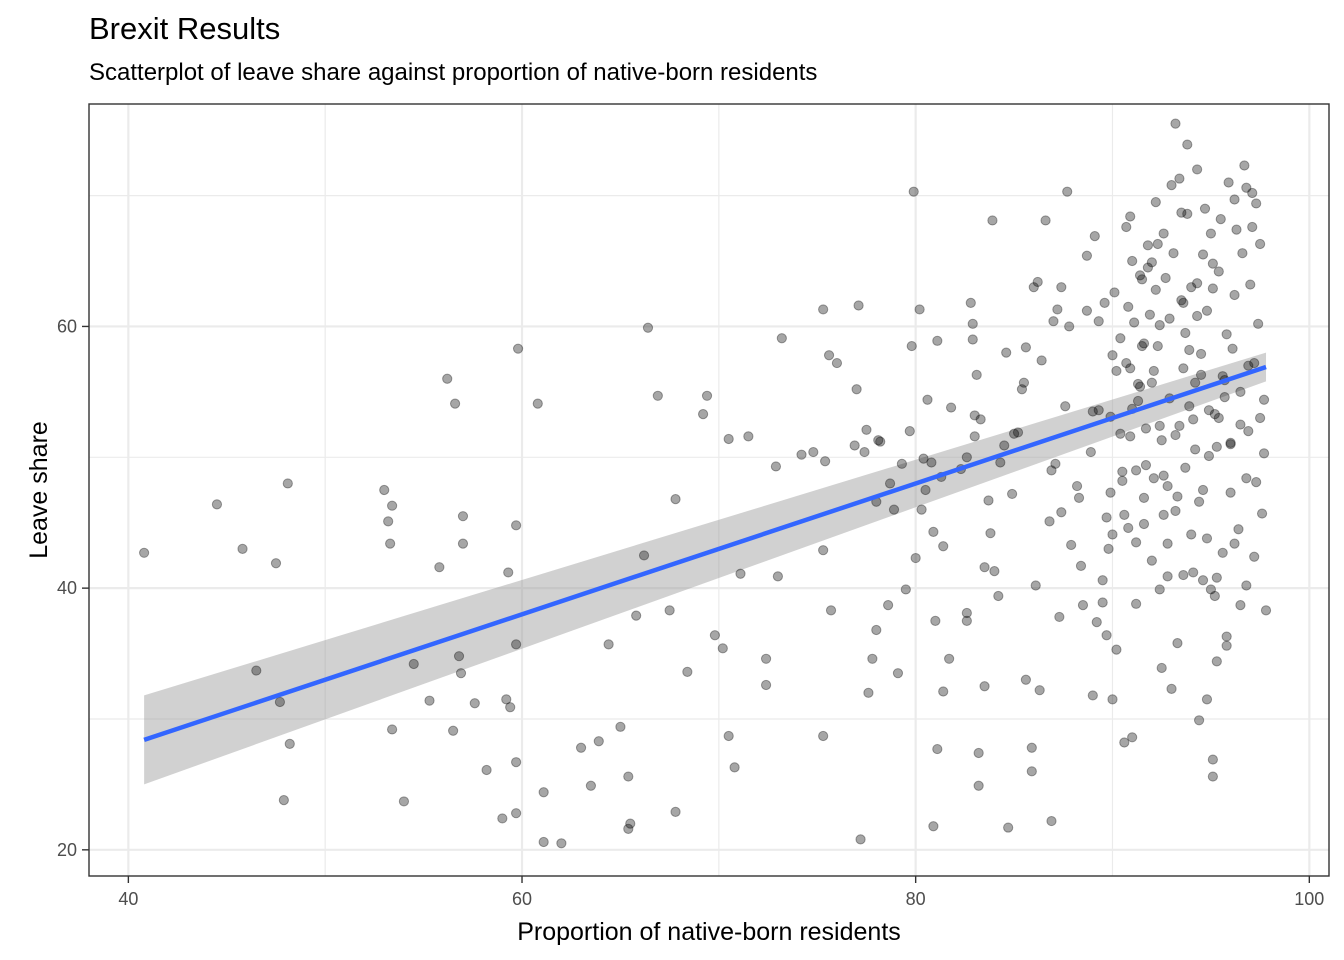 The image size is (1344, 960). Describe the element at coordinates (1309, 899) in the screenshot. I see `x-tick-label: 100` at that location.